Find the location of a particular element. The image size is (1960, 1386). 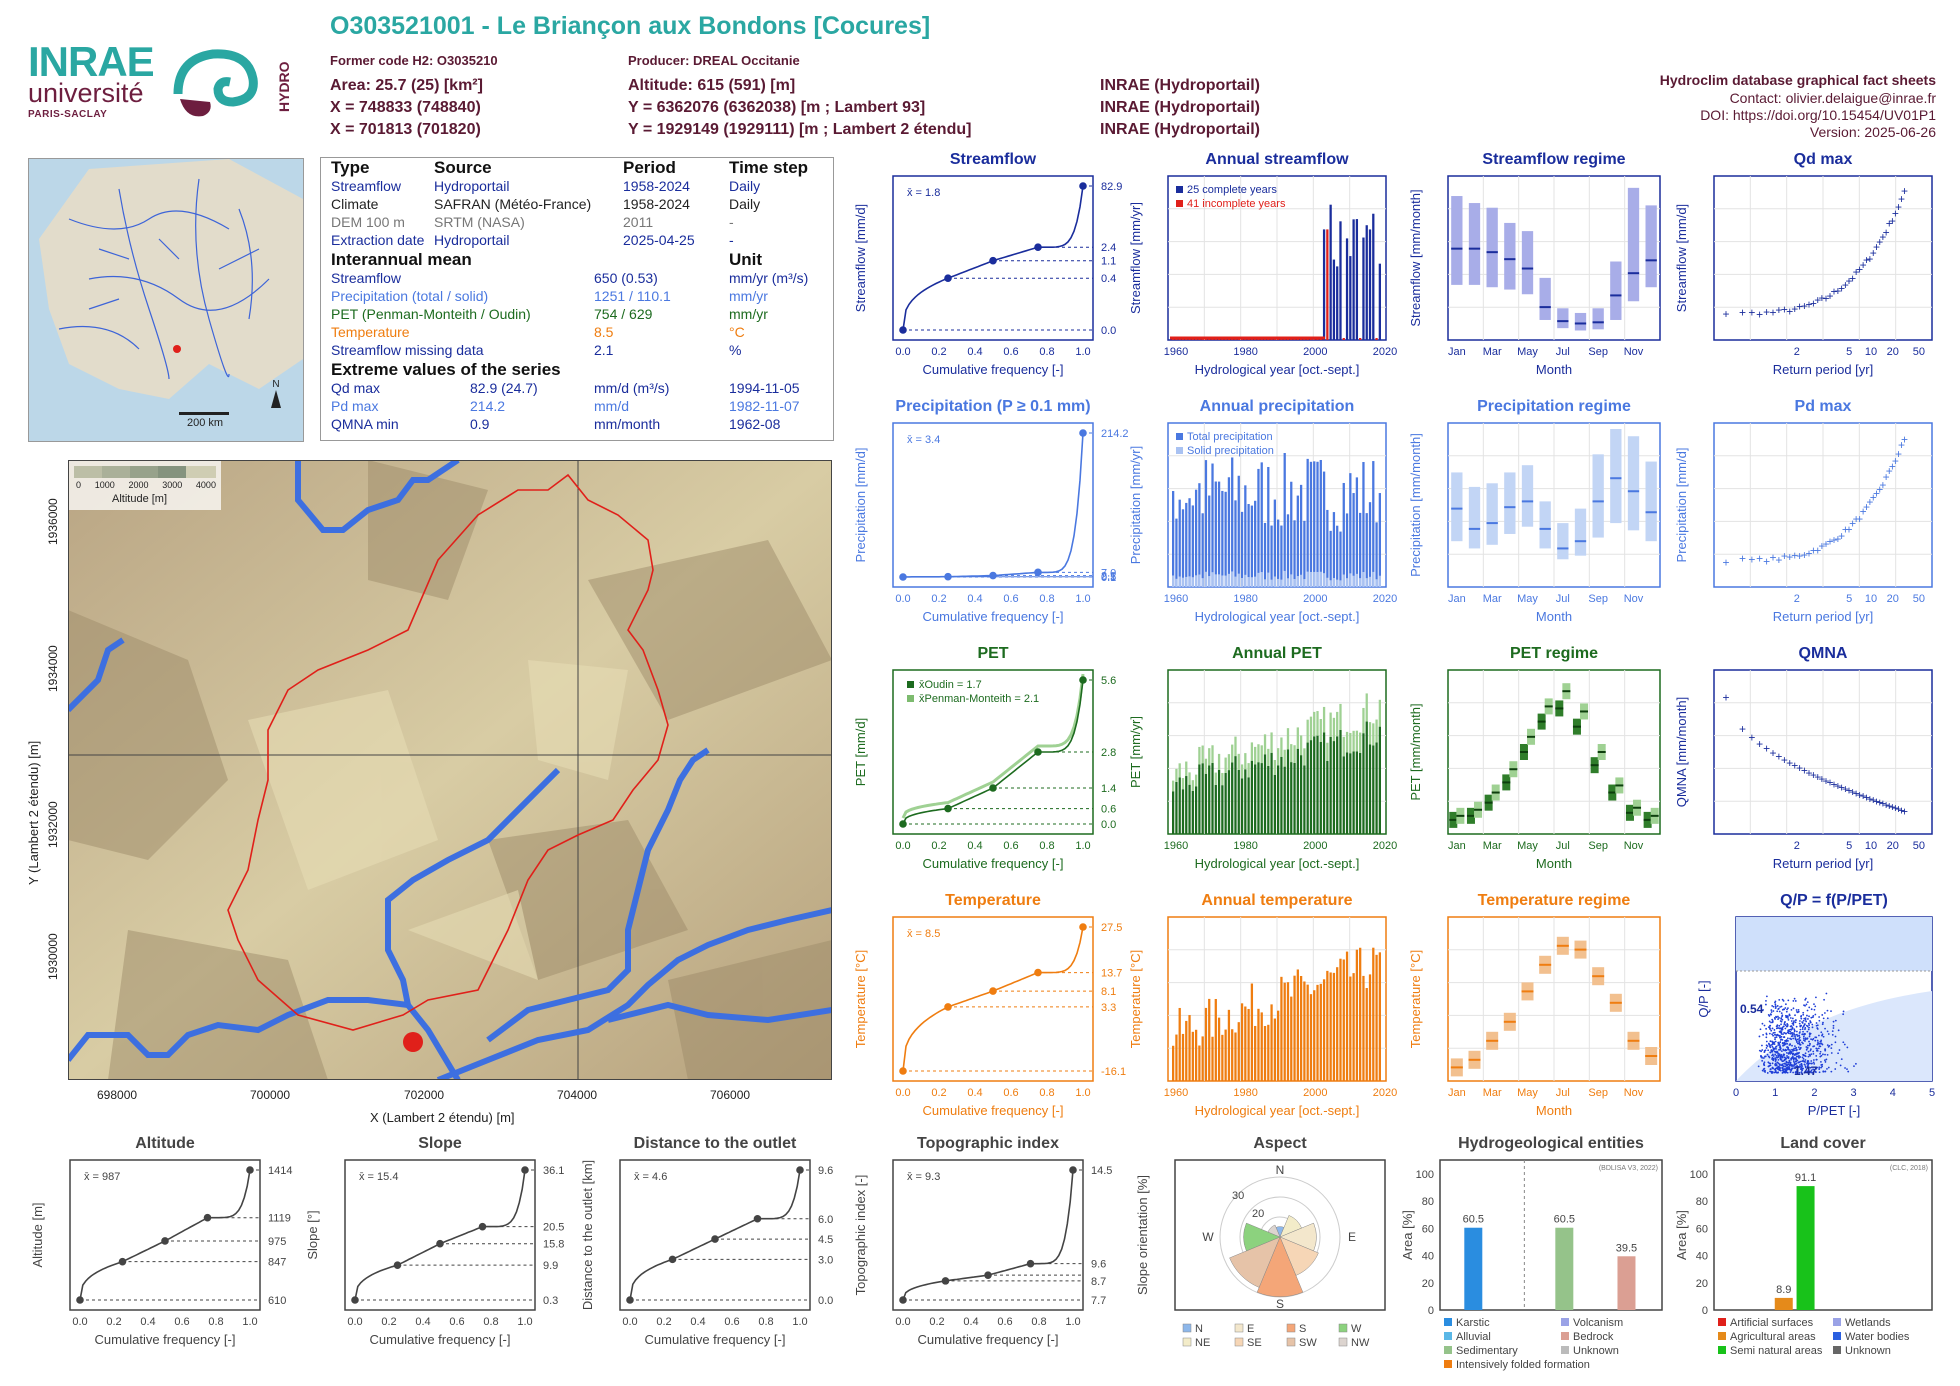

slope_cdf-right-label: 20.5 is located at coordinates (553, 1228).